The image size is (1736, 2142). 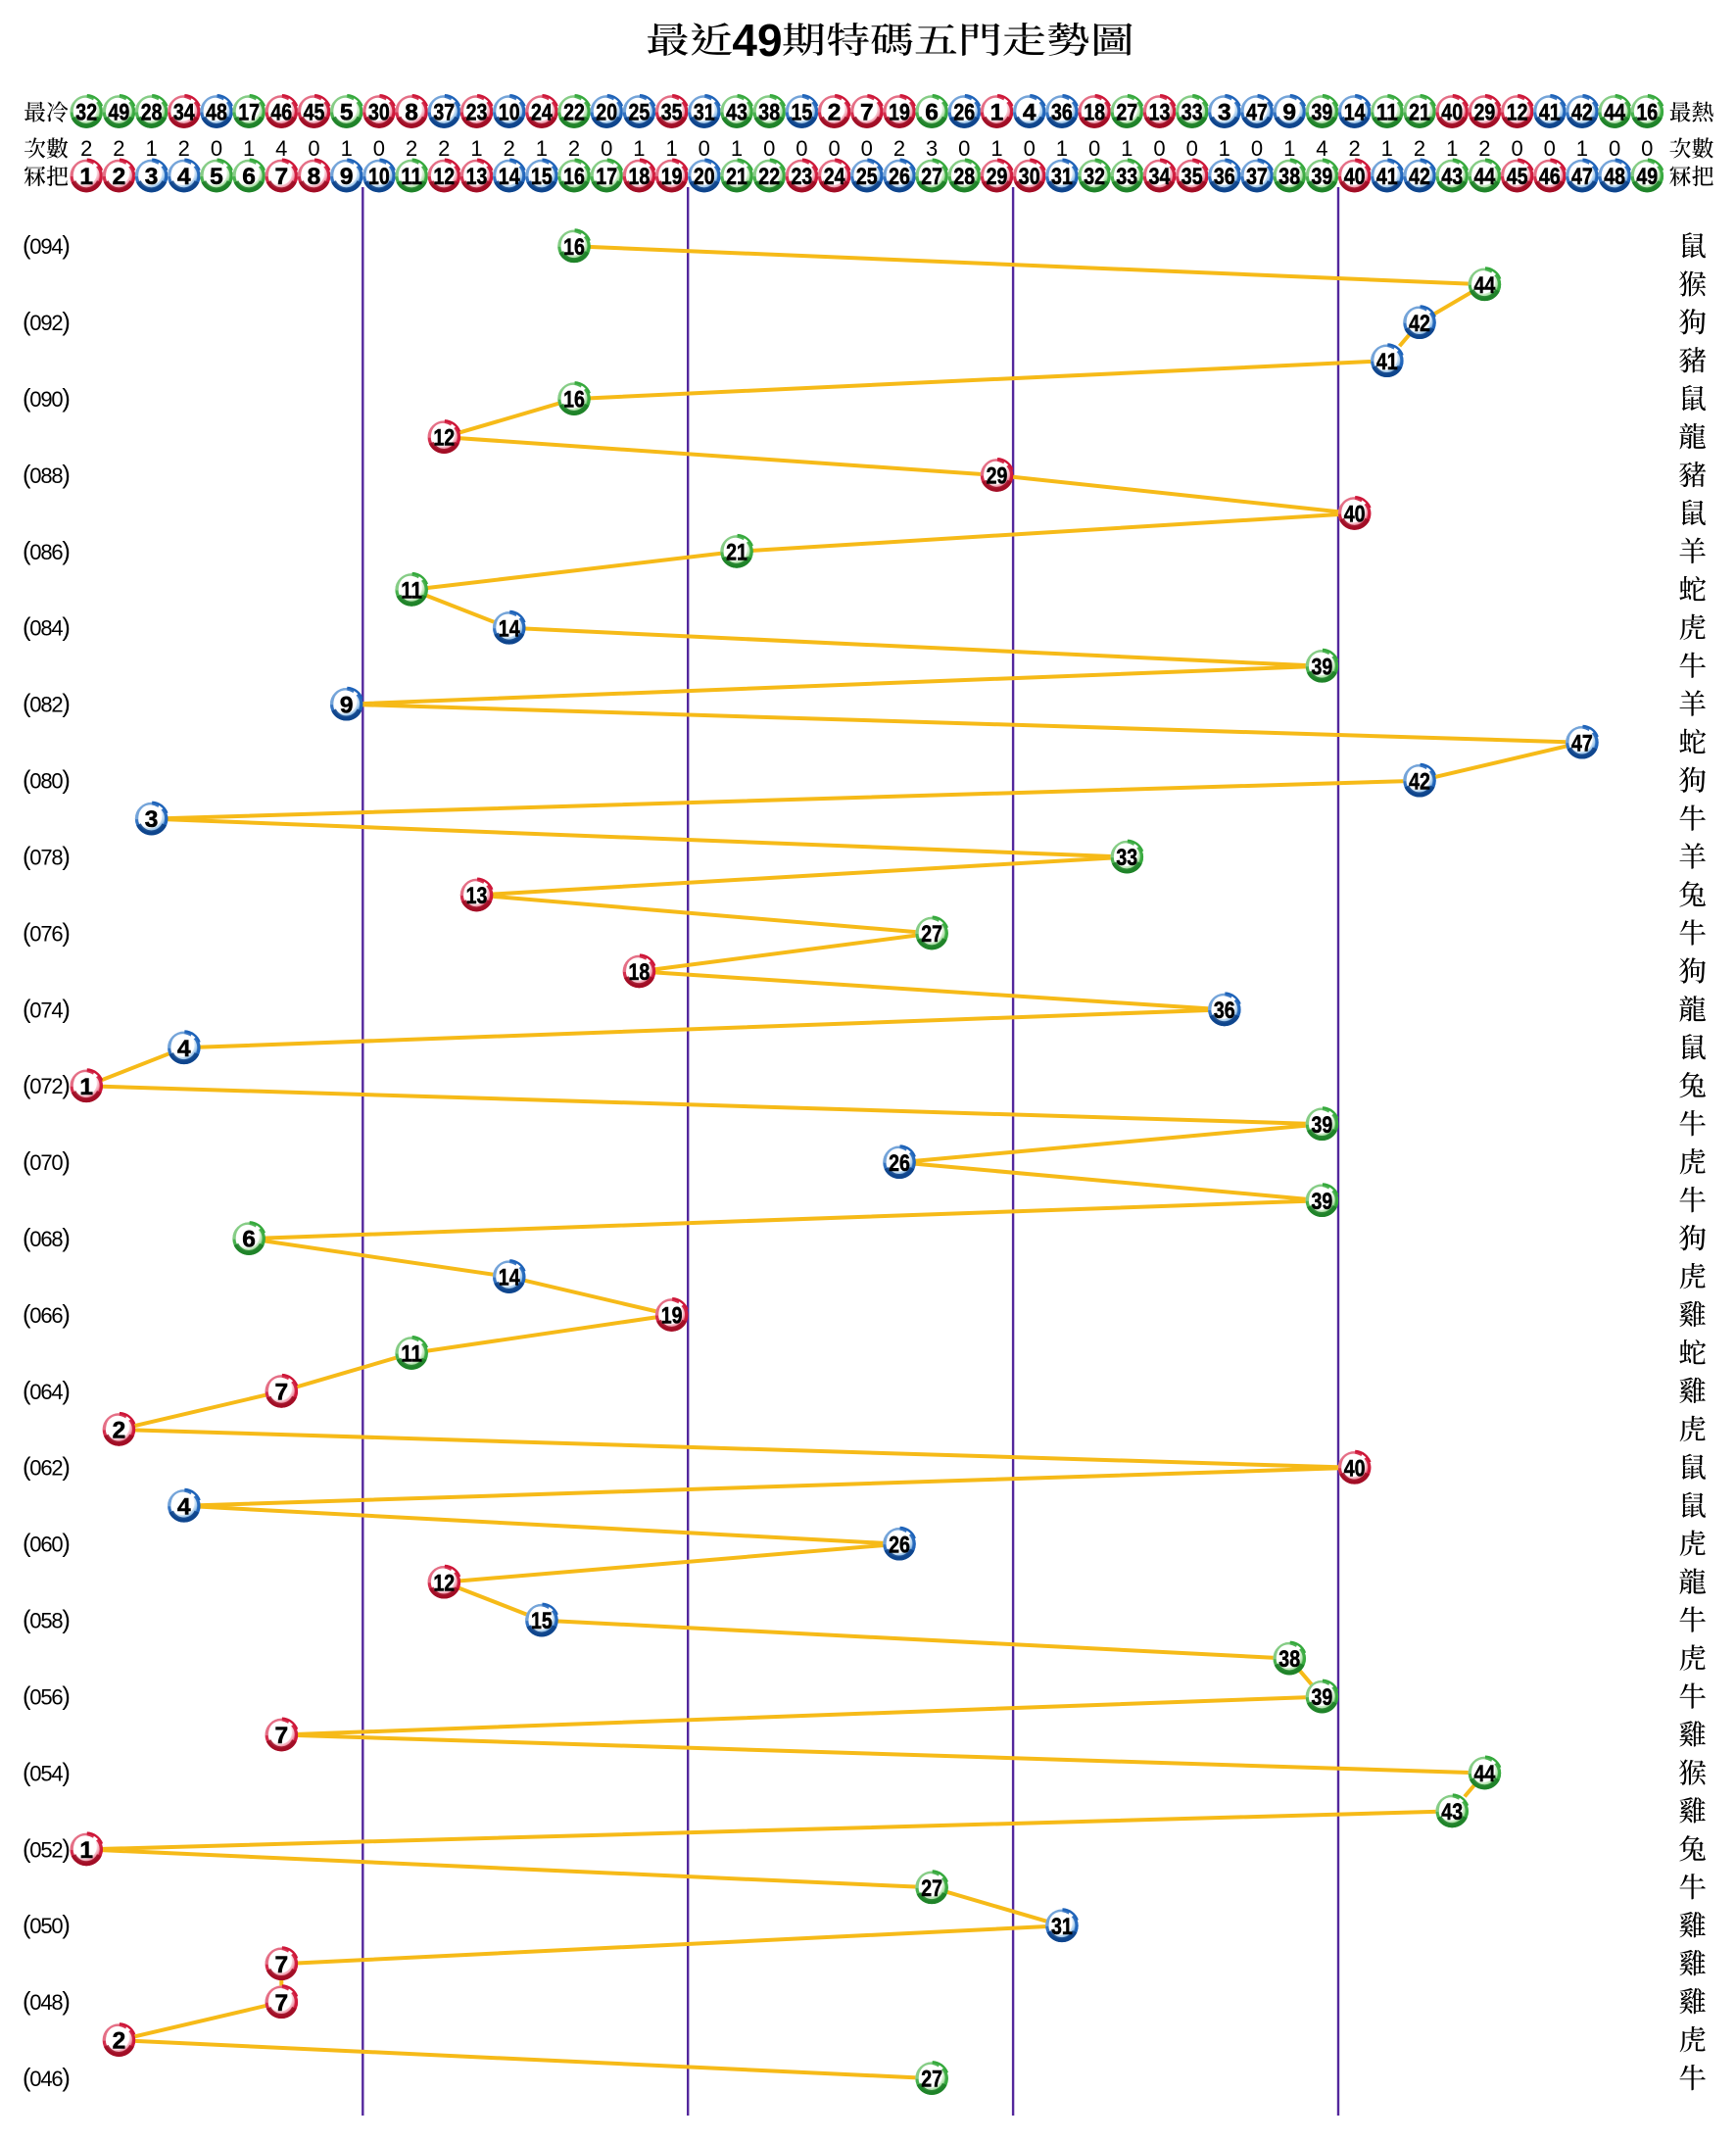 I want to click on svg-text: 22, so click(x=574, y=113).